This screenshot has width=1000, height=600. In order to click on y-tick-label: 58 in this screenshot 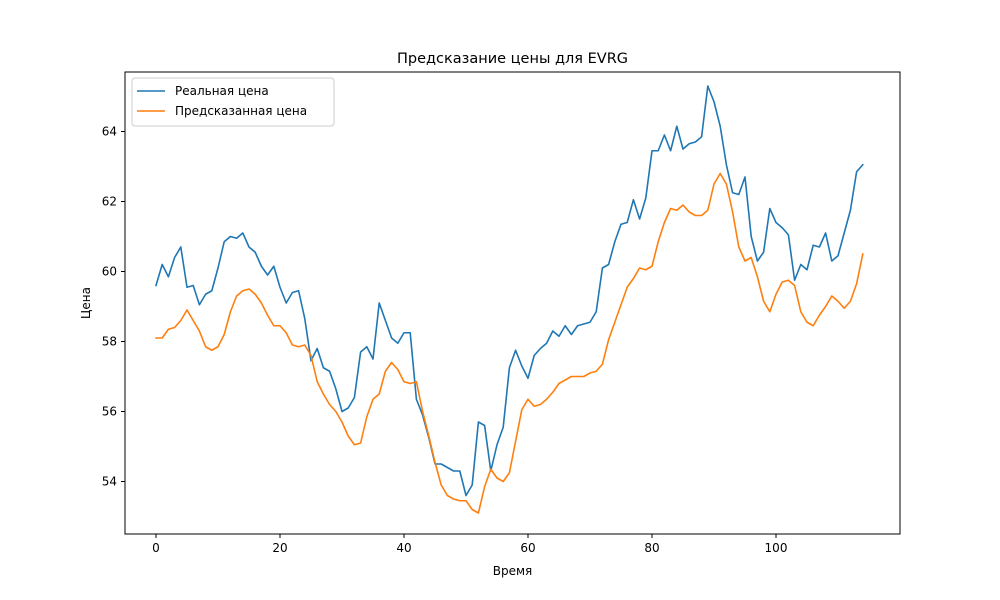, I will do `click(109, 342)`.